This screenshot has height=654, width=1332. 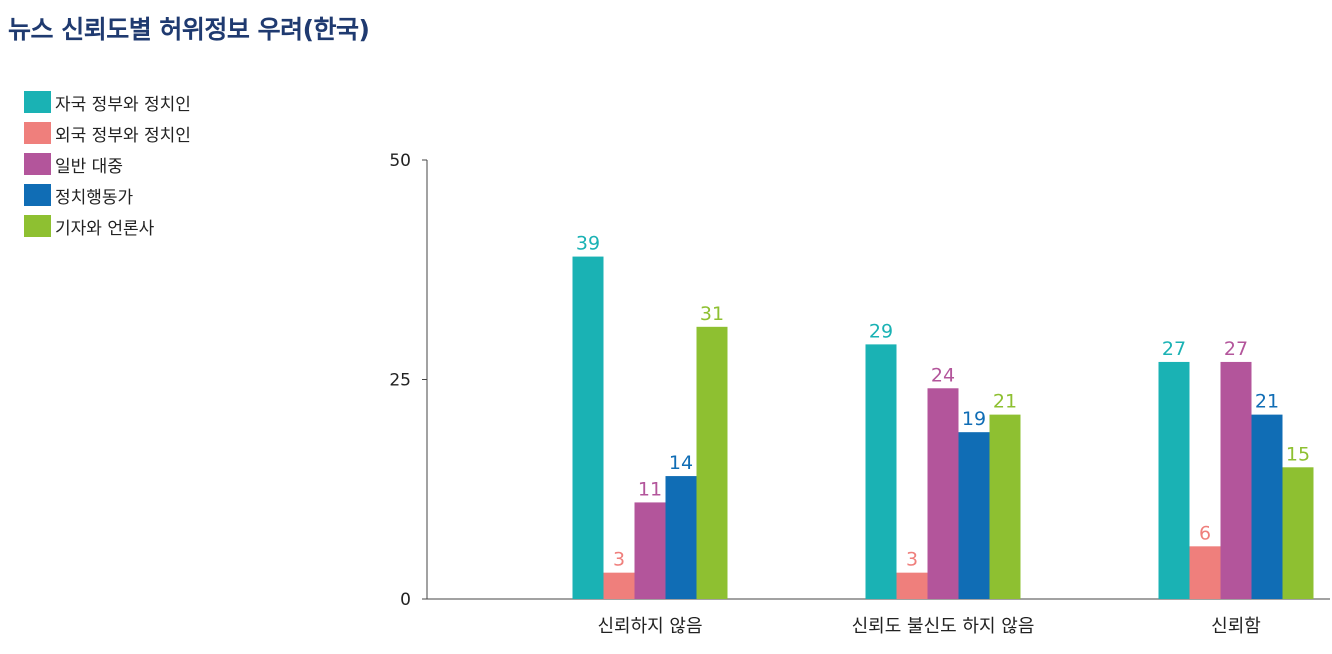 I want to click on bar-value-label: 24, so click(x=943, y=375).